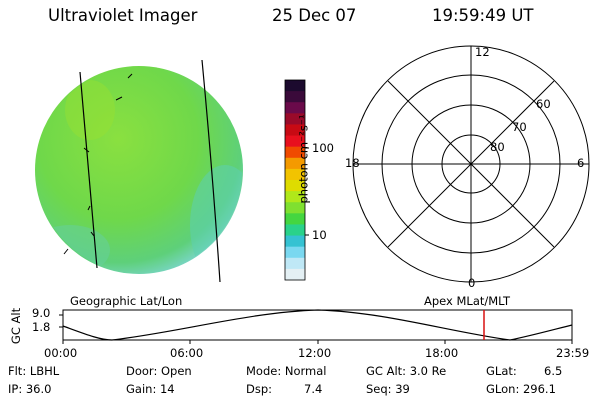 The image size is (600, 400). What do you see at coordinates (123, 15) in the screenshot?
I see `instrument-title: Ultraviolet Imager` at bounding box center [123, 15].